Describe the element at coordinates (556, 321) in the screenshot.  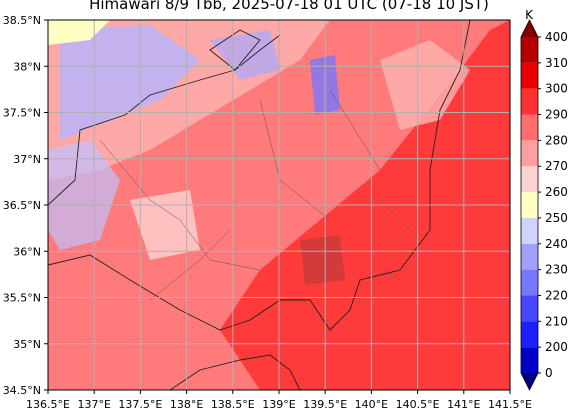
I see `colorbar-label: 210` at that location.